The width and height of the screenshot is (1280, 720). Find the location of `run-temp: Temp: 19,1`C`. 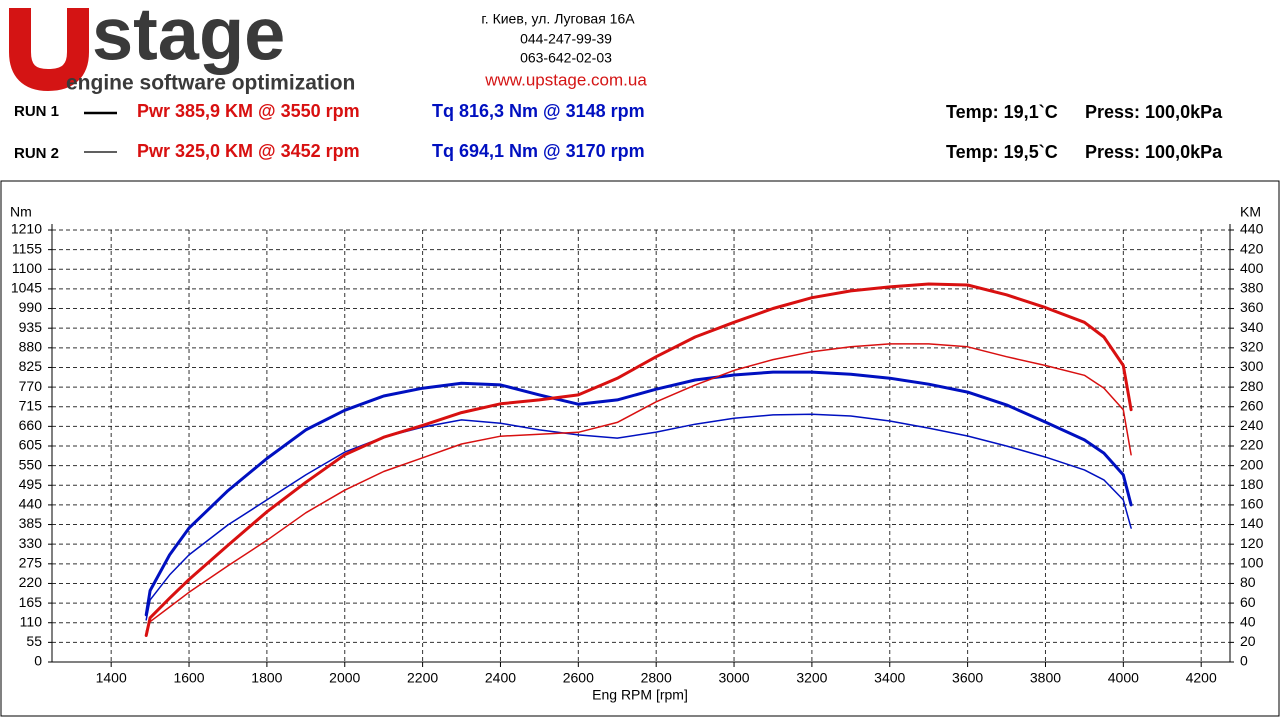

run-temp: Temp: 19,1`C is located at coordinates (1002, 112).